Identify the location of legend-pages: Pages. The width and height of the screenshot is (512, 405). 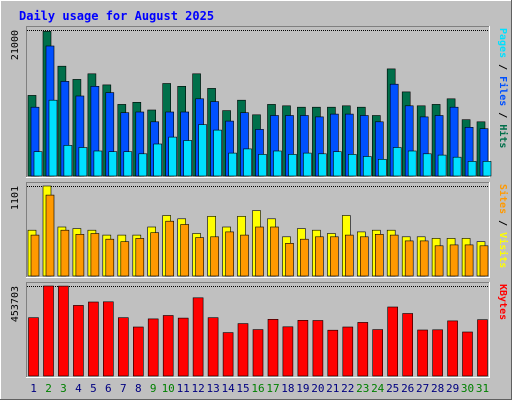
(502, 43).